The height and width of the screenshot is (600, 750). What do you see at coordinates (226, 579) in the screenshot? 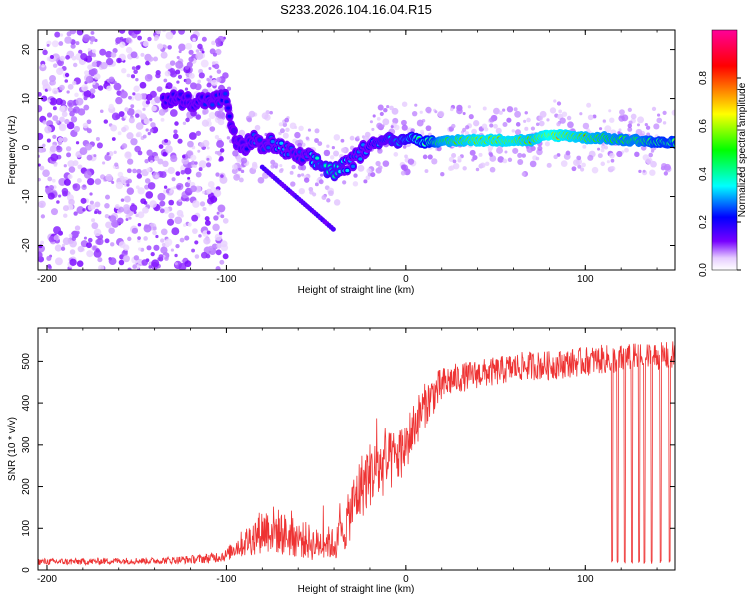
I see `snr-x-tick-label: -100` at bounding box center [226, 579].